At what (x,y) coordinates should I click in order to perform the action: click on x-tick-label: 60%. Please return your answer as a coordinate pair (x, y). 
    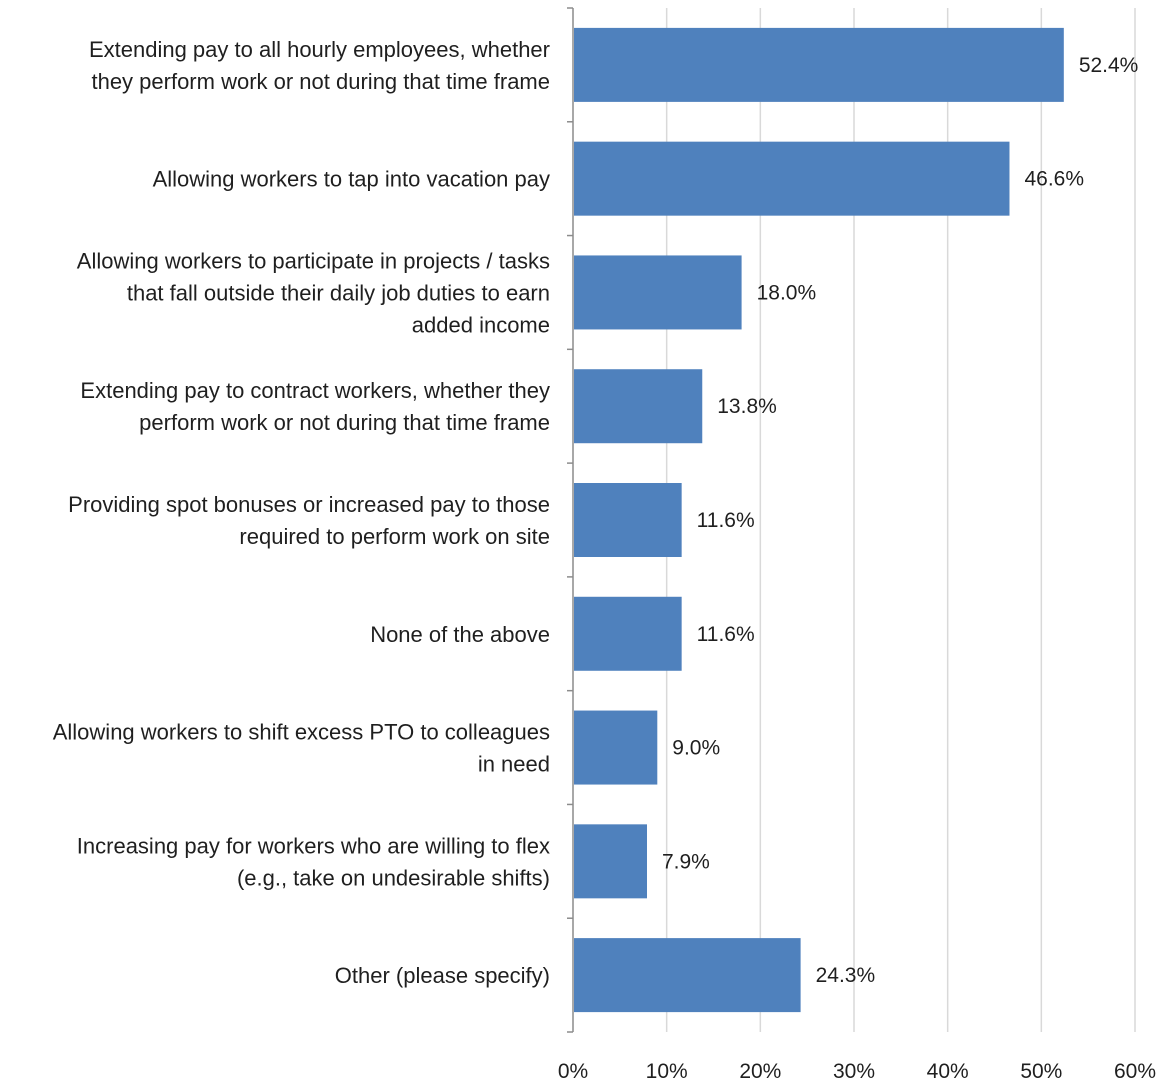
    Looking at the image, I should click on (1135, 1071).